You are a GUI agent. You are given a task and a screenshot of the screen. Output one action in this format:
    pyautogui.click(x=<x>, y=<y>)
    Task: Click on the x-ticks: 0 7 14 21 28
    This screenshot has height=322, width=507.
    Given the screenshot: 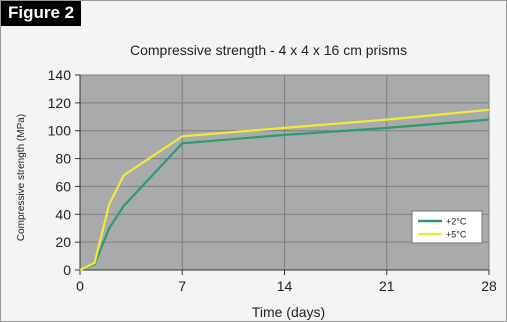 What is the action you would take?
    pyautogui.click(x=286, y=282)
    